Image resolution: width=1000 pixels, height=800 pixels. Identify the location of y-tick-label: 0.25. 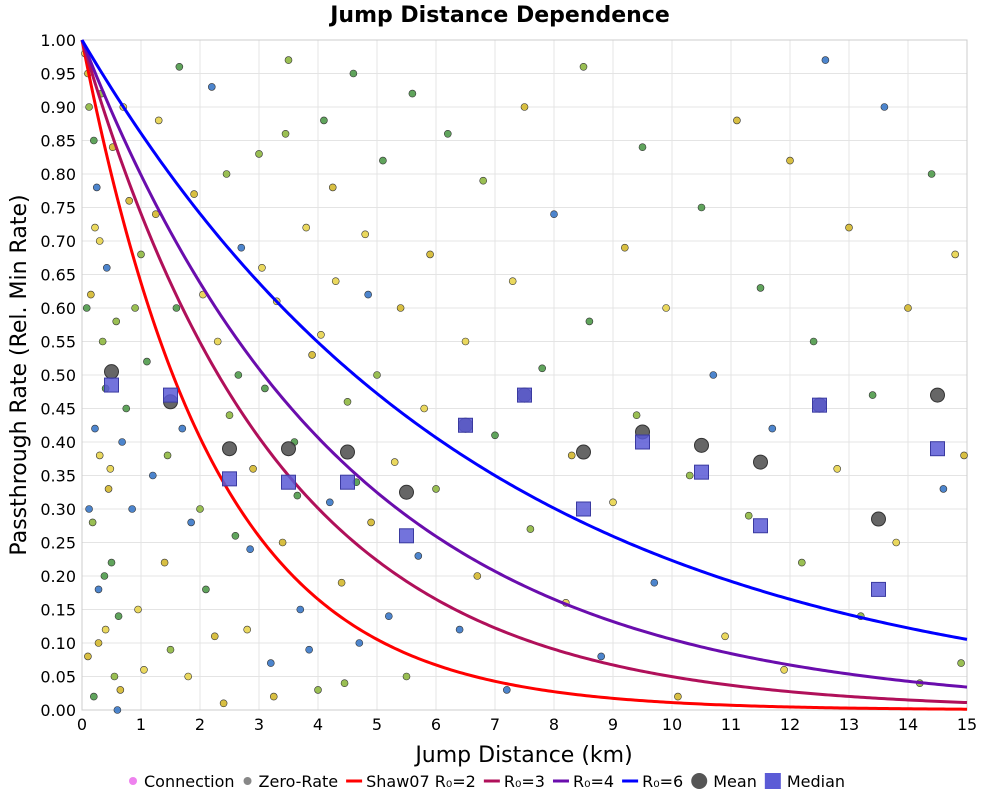
(58, 543).